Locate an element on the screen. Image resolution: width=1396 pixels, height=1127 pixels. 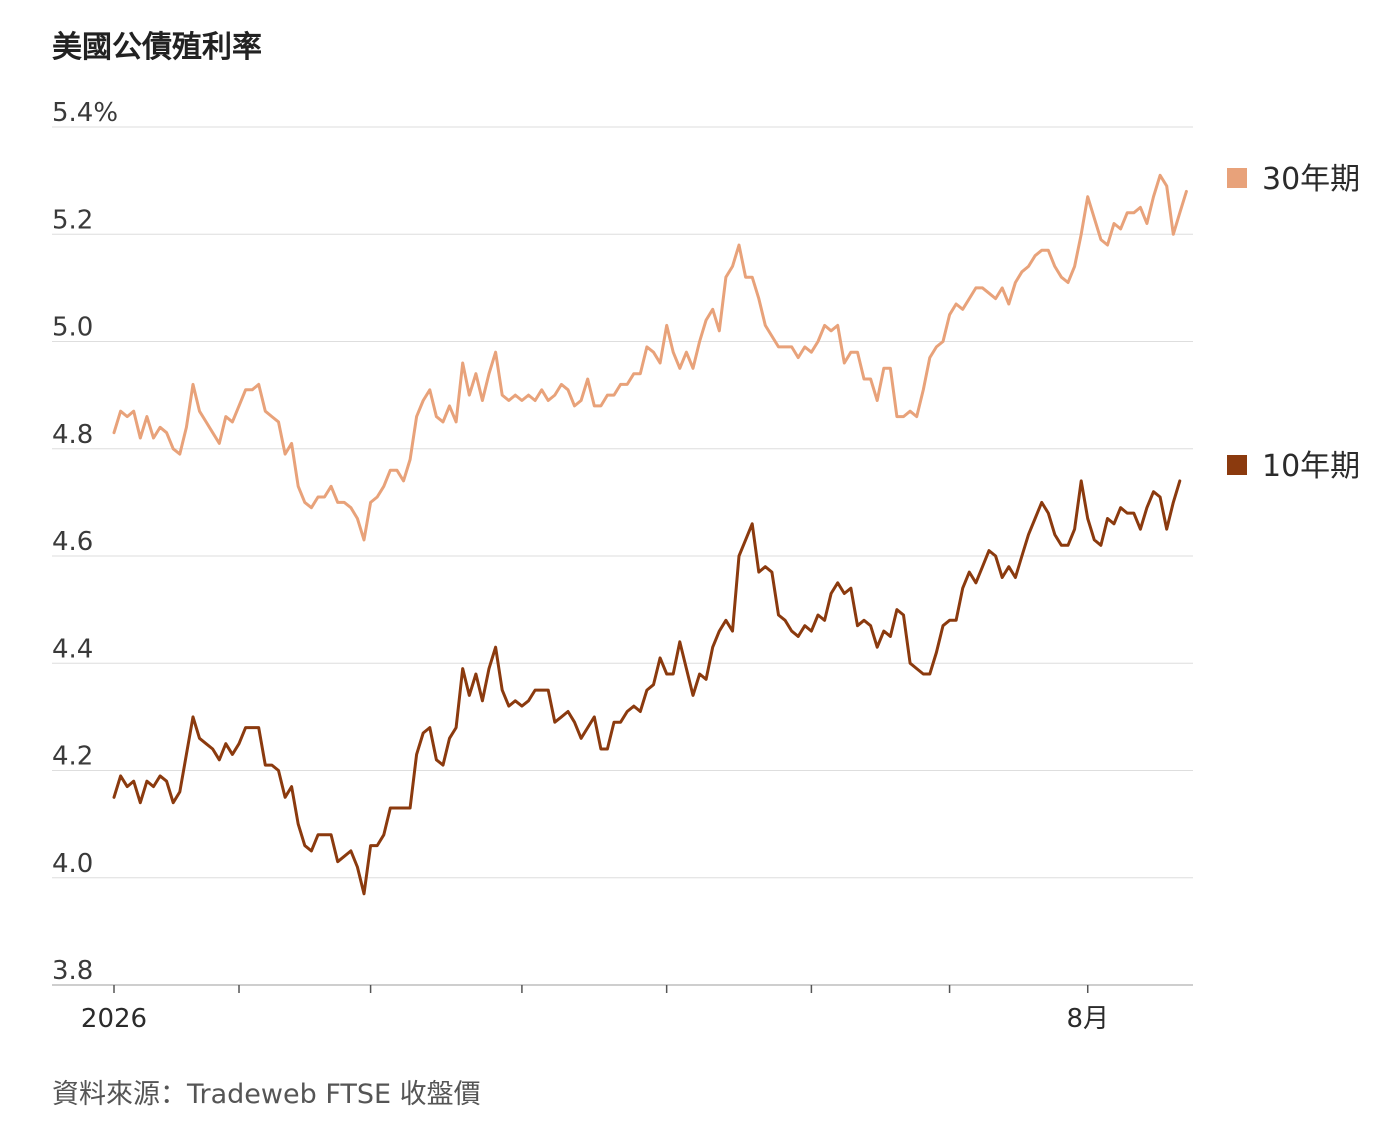
y-tick-label: 4.4 is located at coordinates (72, 649).